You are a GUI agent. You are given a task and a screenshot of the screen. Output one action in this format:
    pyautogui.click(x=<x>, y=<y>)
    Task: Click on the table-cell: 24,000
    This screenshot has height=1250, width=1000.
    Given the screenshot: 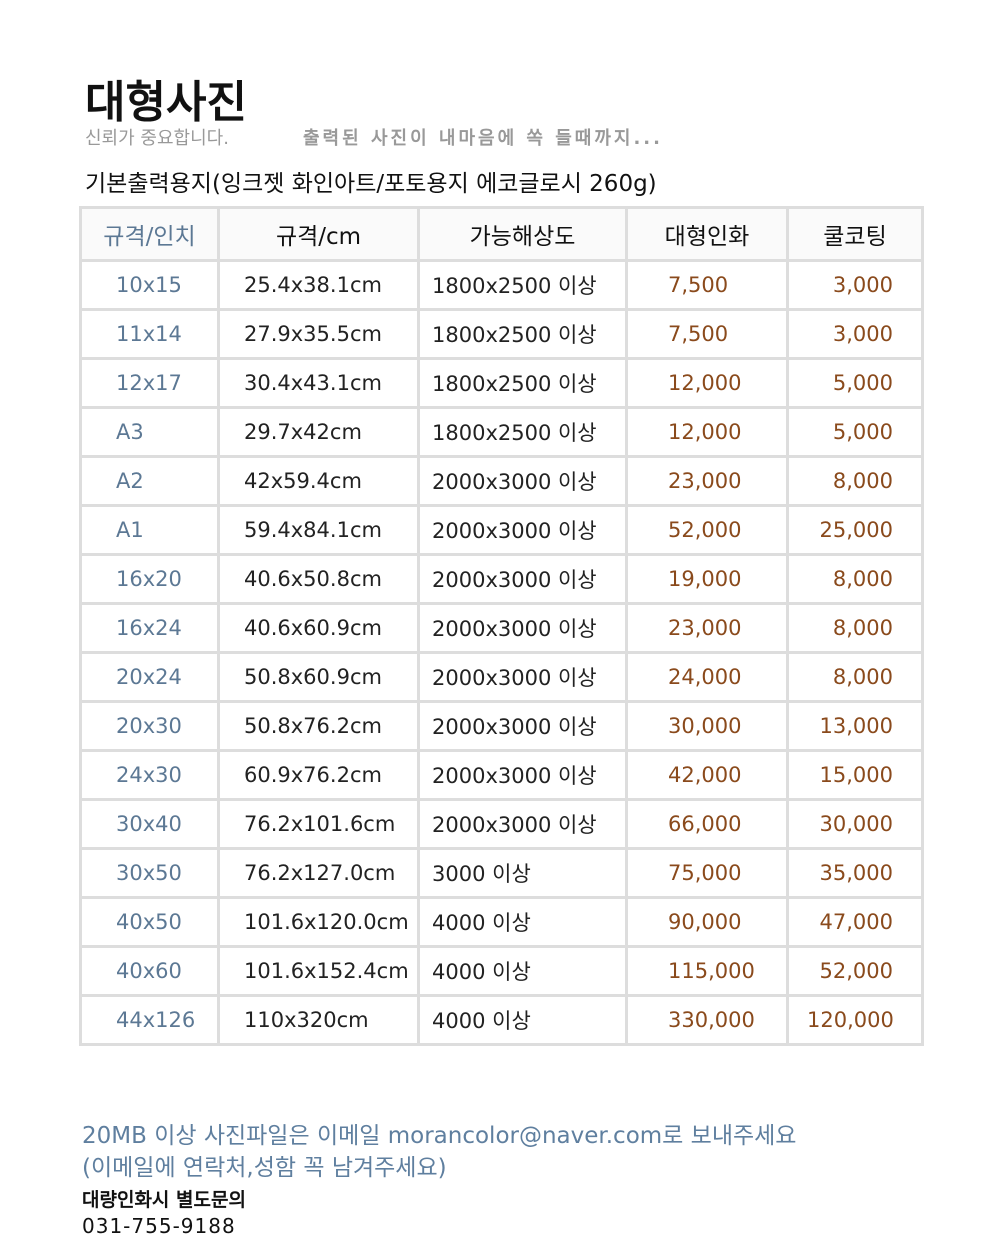 What is the action you would take?
    pyautogui.click(x=707, y=677)
    